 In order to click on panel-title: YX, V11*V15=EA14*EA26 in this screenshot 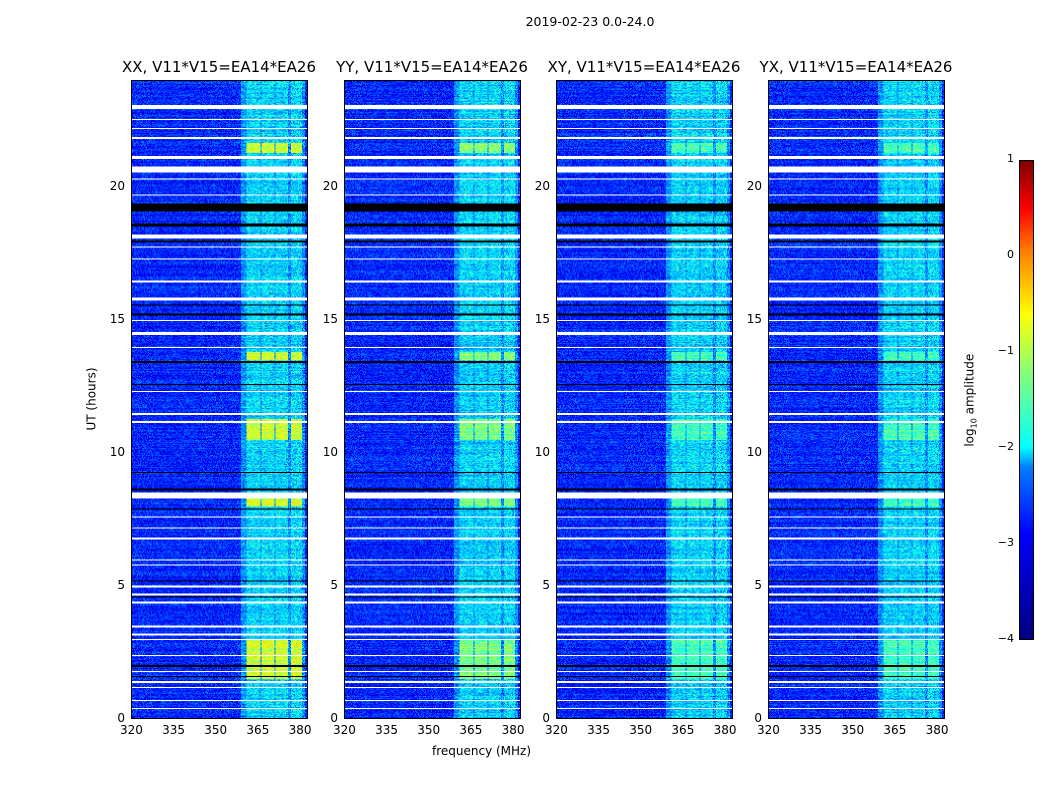, I will do `click(856, 67)`.